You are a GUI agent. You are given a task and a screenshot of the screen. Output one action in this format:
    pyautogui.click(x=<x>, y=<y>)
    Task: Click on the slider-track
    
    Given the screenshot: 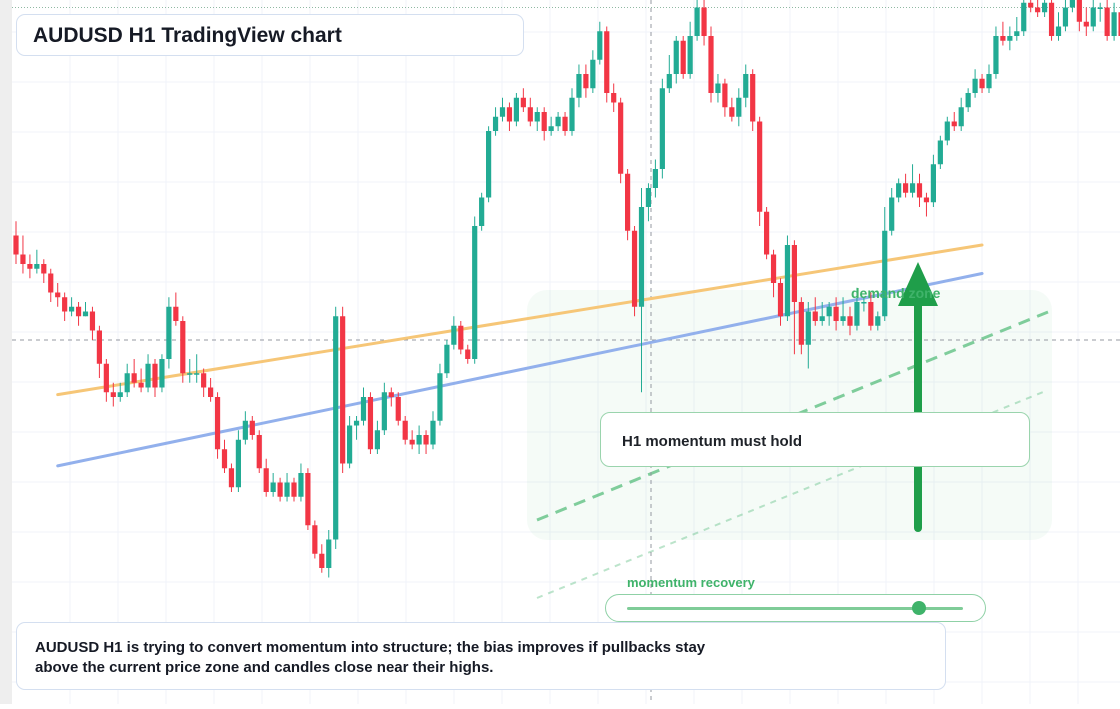 What is the action you would take?
    pyautogui.click(x=795, y=608)
    